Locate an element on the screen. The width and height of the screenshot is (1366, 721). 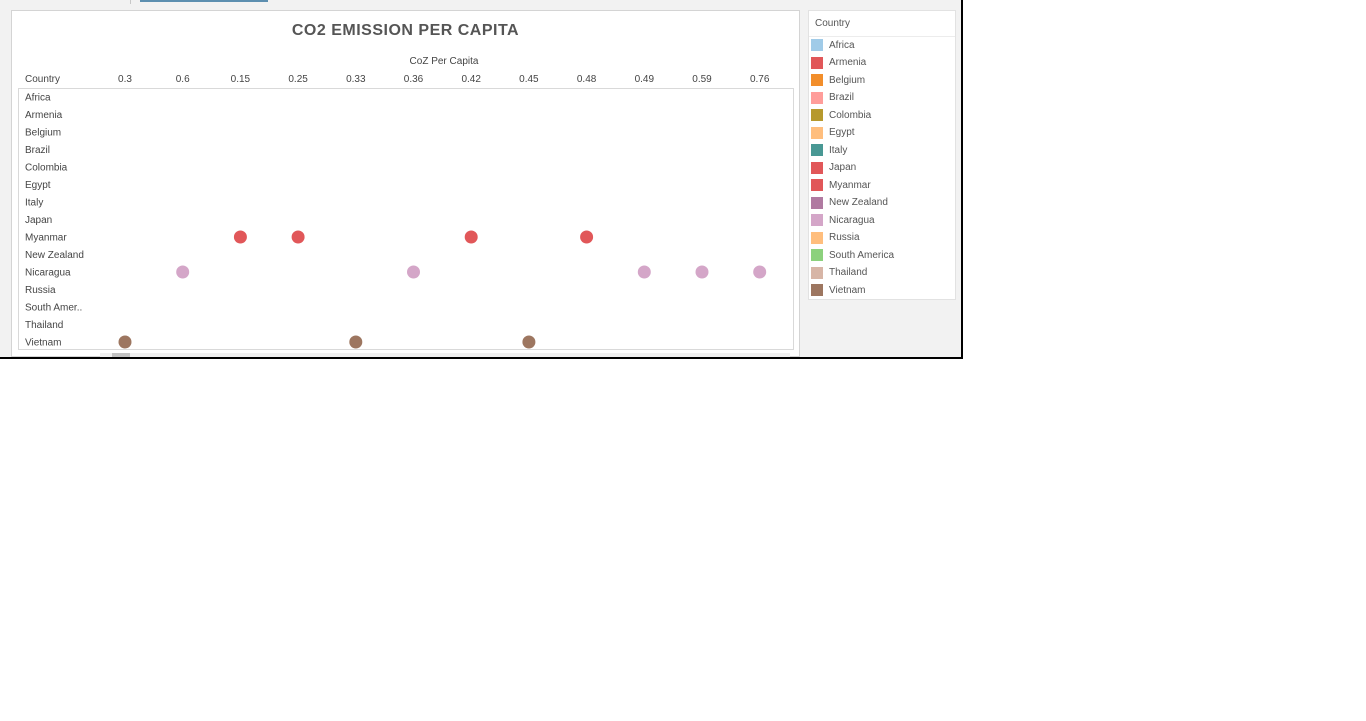
x-tick-label: 0.49 is located at coordinates (645, 79).